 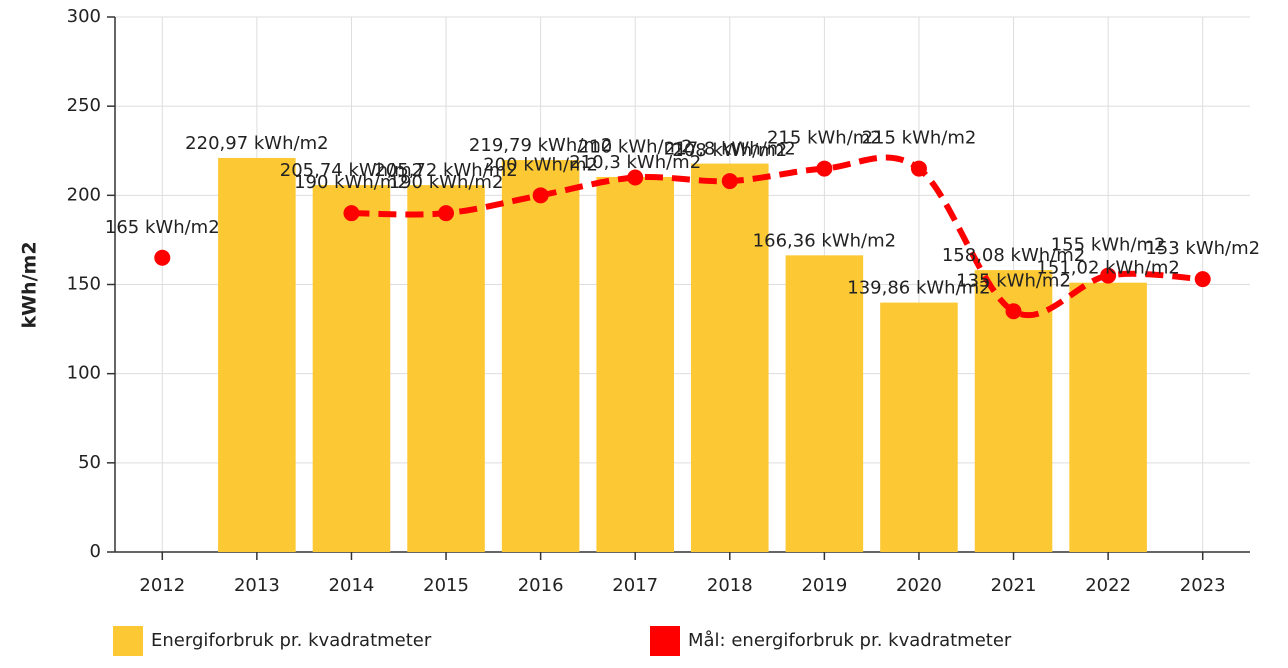 What do you see at coordinates (1108, 585) in the screenshot?
I see `x-tick-label: 2022` at bounding box center [1108, 585].